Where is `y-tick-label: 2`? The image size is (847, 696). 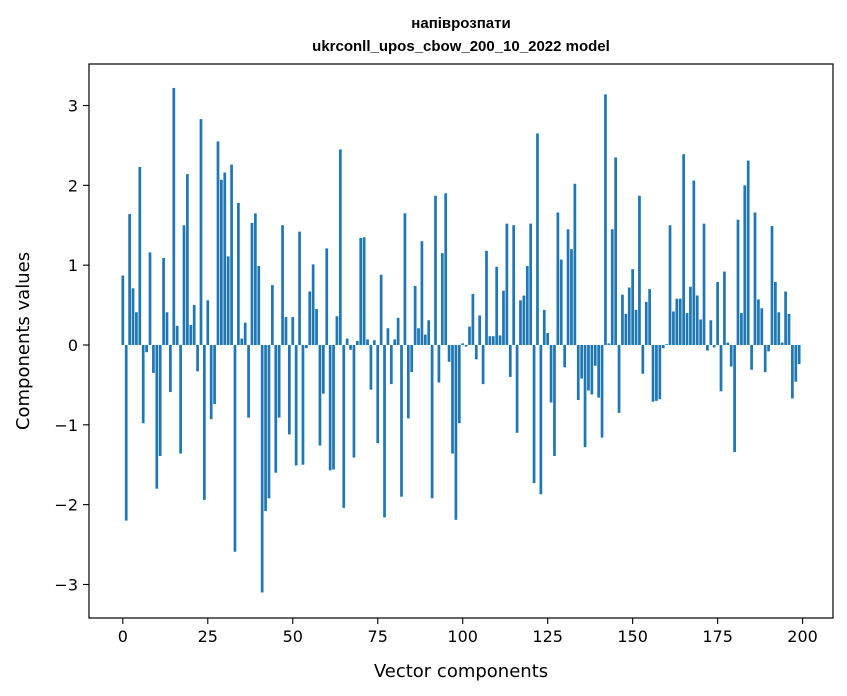 y-tick-label: 2 is located at coordinates (73, 185).